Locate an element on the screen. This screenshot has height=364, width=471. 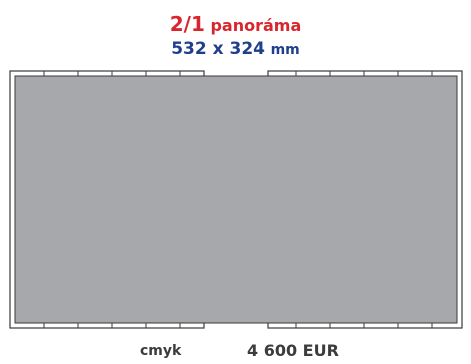
format-dimensions: 532 x 324 mm is located at coordinates (235, 49).